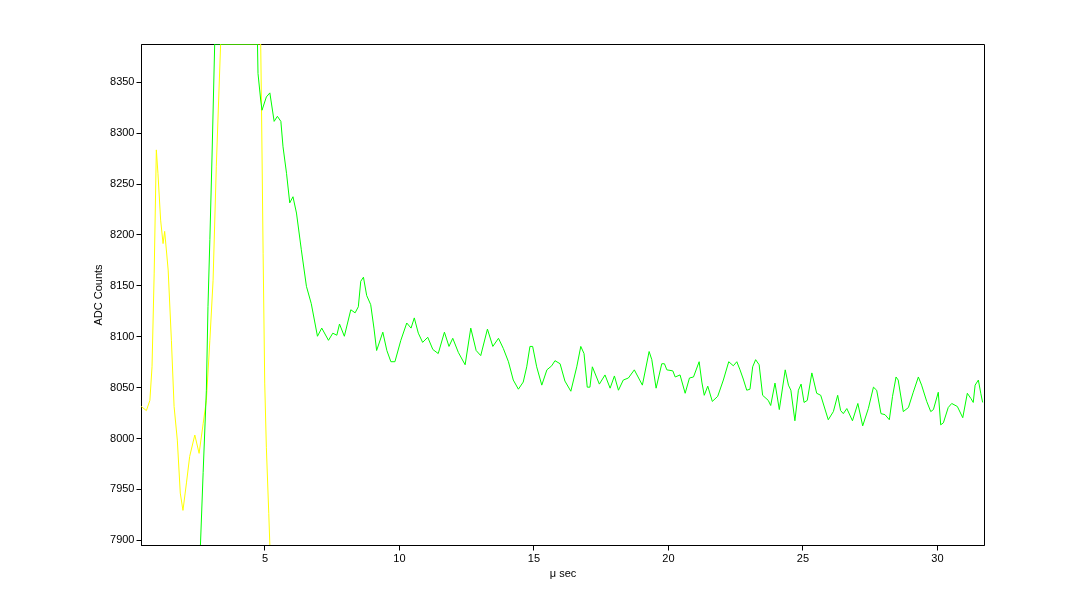  I want to click on x-tick-label: 25, so click(803, 557).